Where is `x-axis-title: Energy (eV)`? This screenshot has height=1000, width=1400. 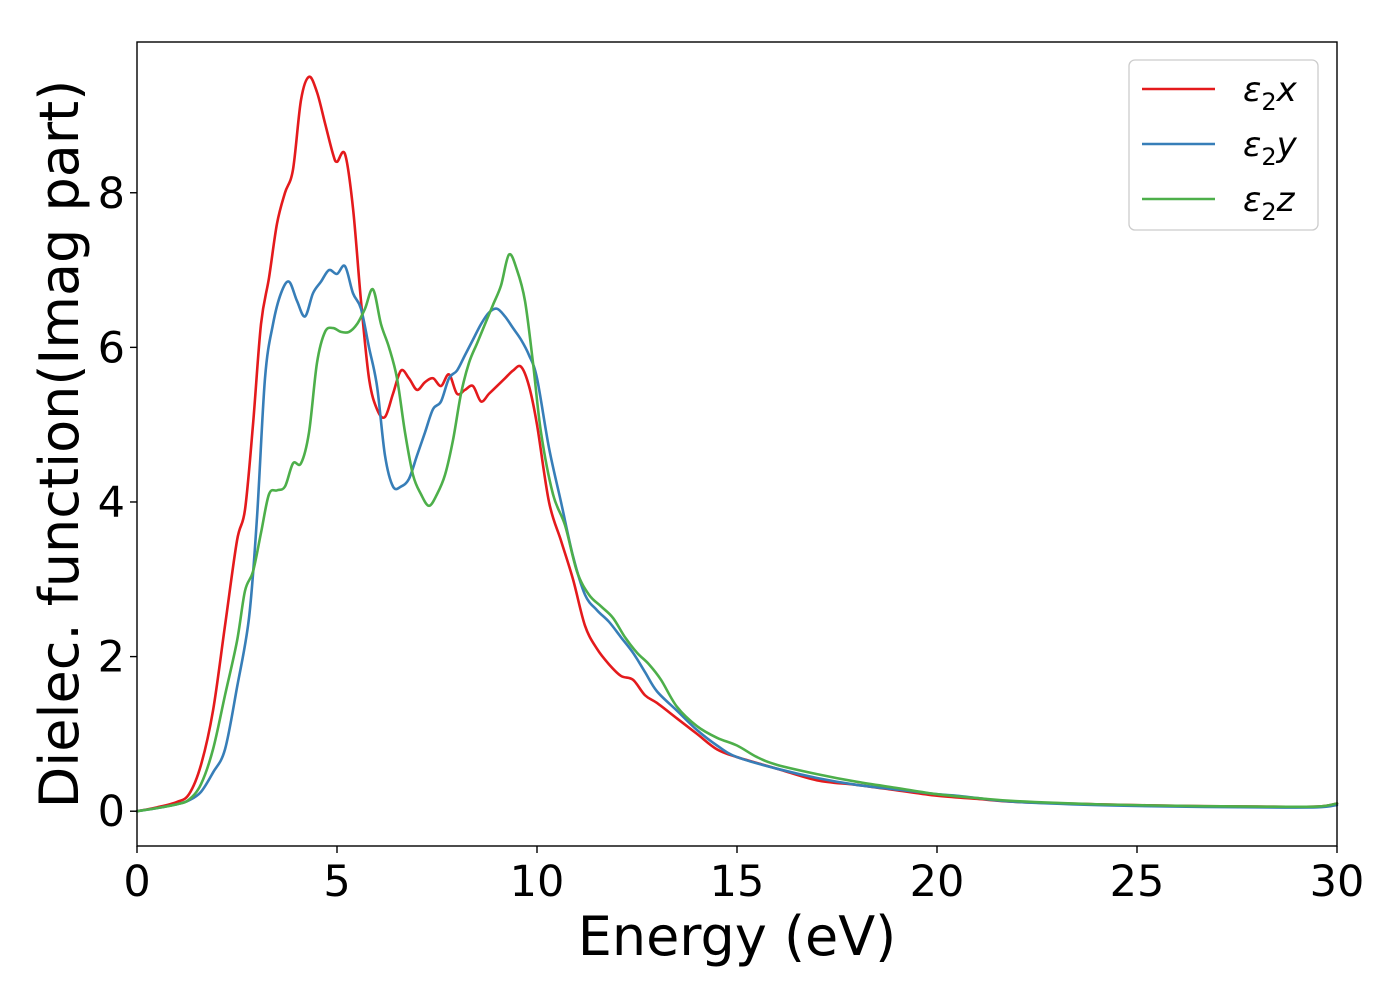
x-axis-title: Energy (eV) is located at coordinates (737, 936).